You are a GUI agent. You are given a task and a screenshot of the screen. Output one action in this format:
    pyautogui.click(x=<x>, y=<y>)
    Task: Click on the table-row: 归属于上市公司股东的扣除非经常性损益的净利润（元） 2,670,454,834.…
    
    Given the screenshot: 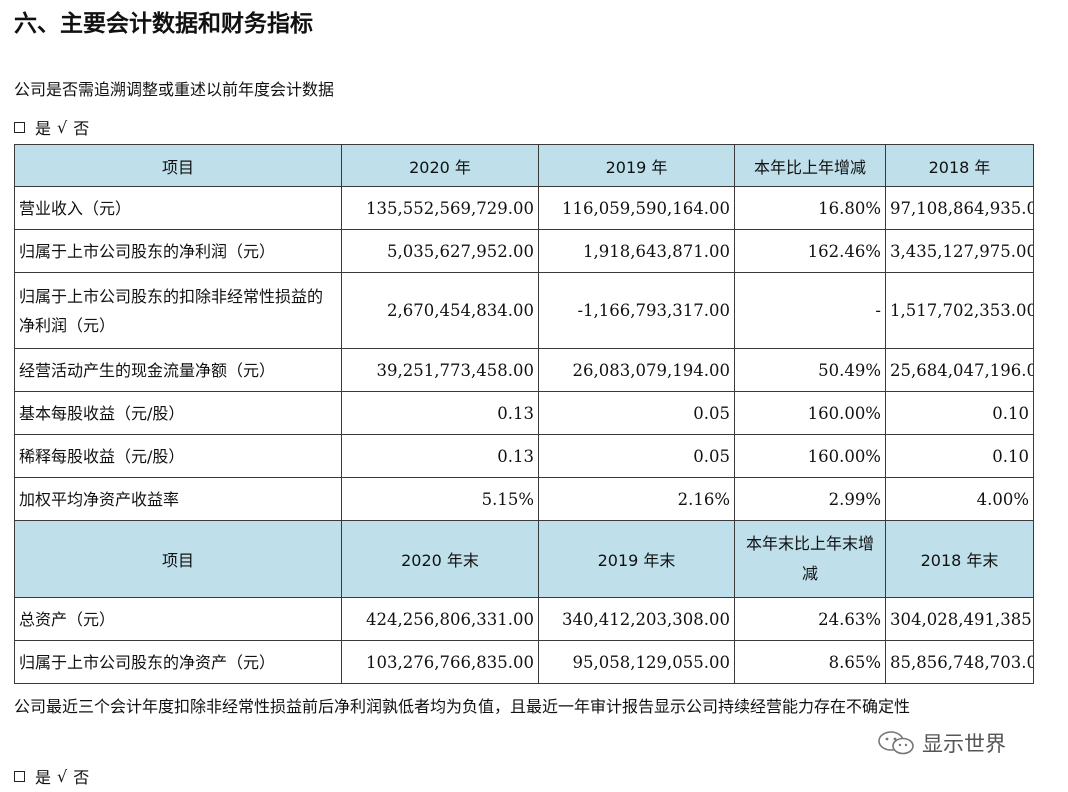 What is the action you would take?
    pyautogui.click(x=524, y=310)
    